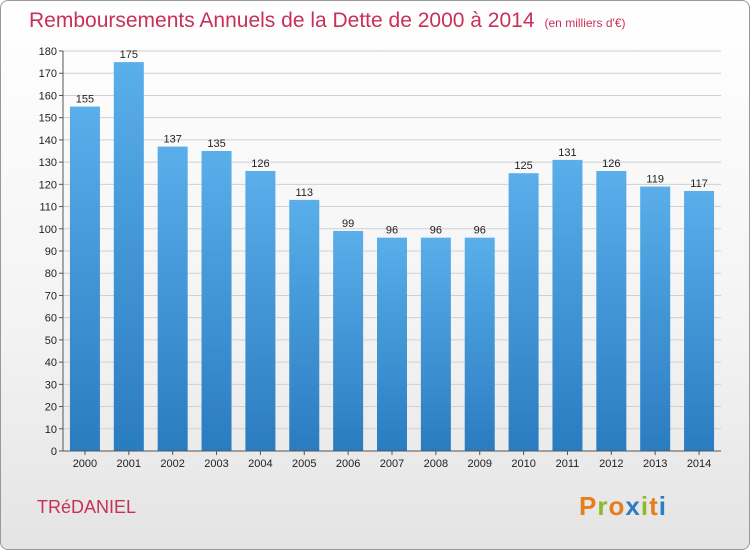 The height and width of the screenshot is (550, 750). What do you see at coordinates (84, 279) in the screenshot?
I see `bar-2000` at bounding box center [84, 279].